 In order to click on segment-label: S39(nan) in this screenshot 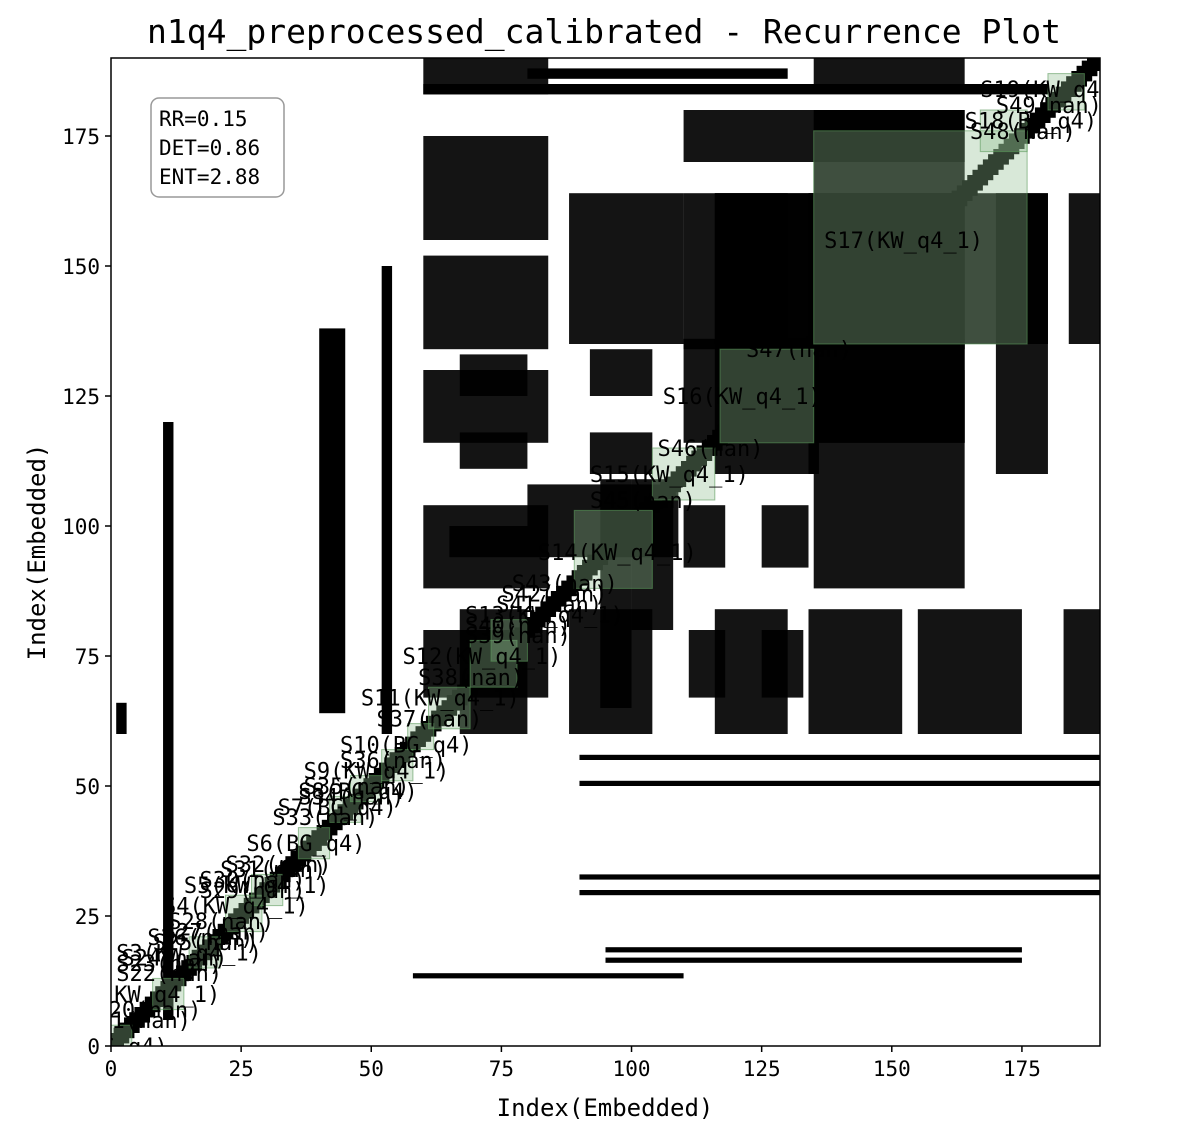, I will do `click(518, 636)`.